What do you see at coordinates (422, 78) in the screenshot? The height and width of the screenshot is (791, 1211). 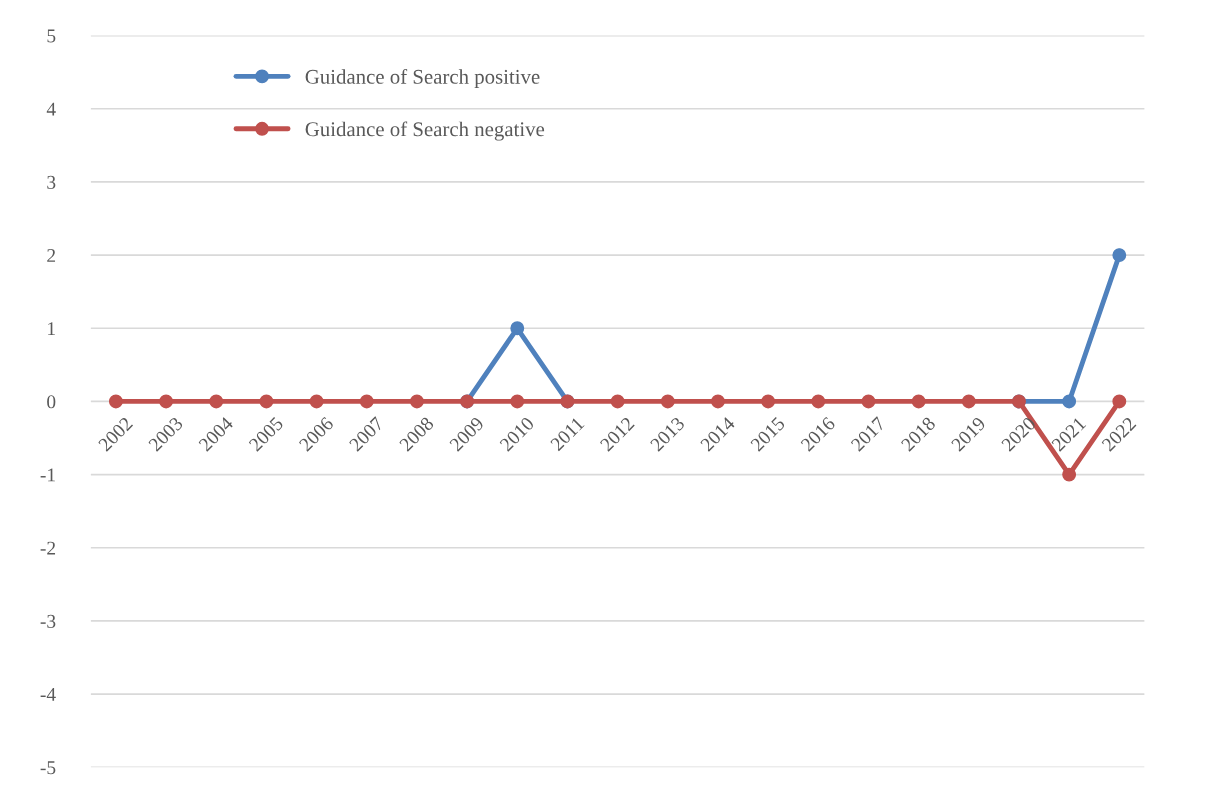 I see `legend-label: Guidance of Search positive` at bounding box center [422, 78].